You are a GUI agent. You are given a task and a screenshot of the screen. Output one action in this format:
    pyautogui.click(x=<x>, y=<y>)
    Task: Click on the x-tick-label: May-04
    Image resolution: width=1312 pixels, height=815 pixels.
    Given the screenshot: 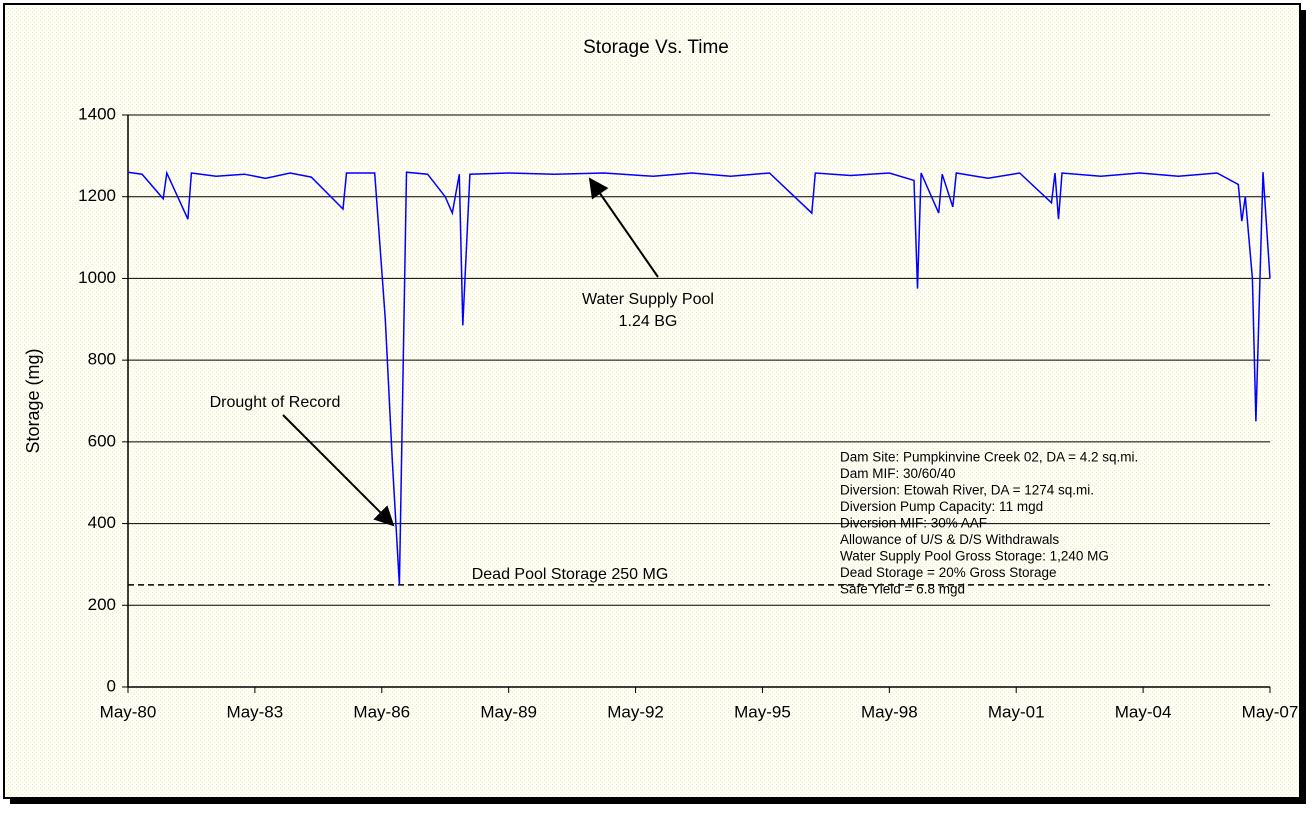 What is the action you would take?
    pyautogui.click(x=1143, y=711)
    